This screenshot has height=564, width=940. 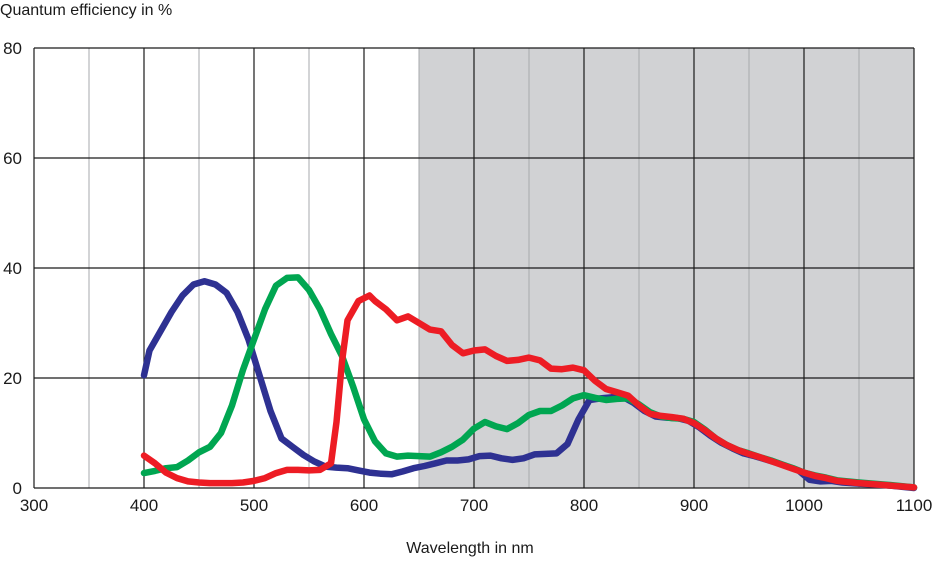 I want to click on y-tick-label: 0, so click(x=17, y=488).